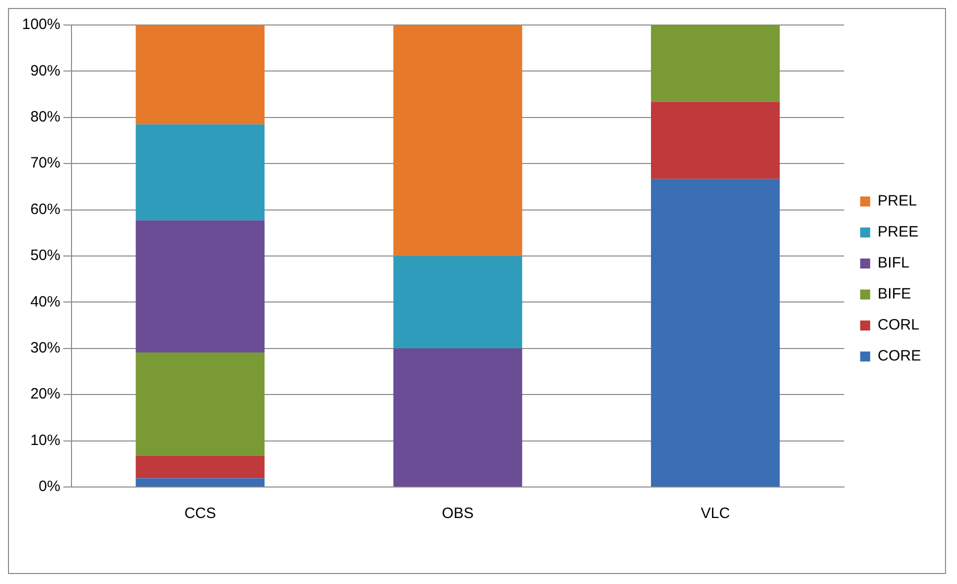  Describe the element at coordinates (899, 325) in the screenshot. I see `legend-label: CORL` at that location.